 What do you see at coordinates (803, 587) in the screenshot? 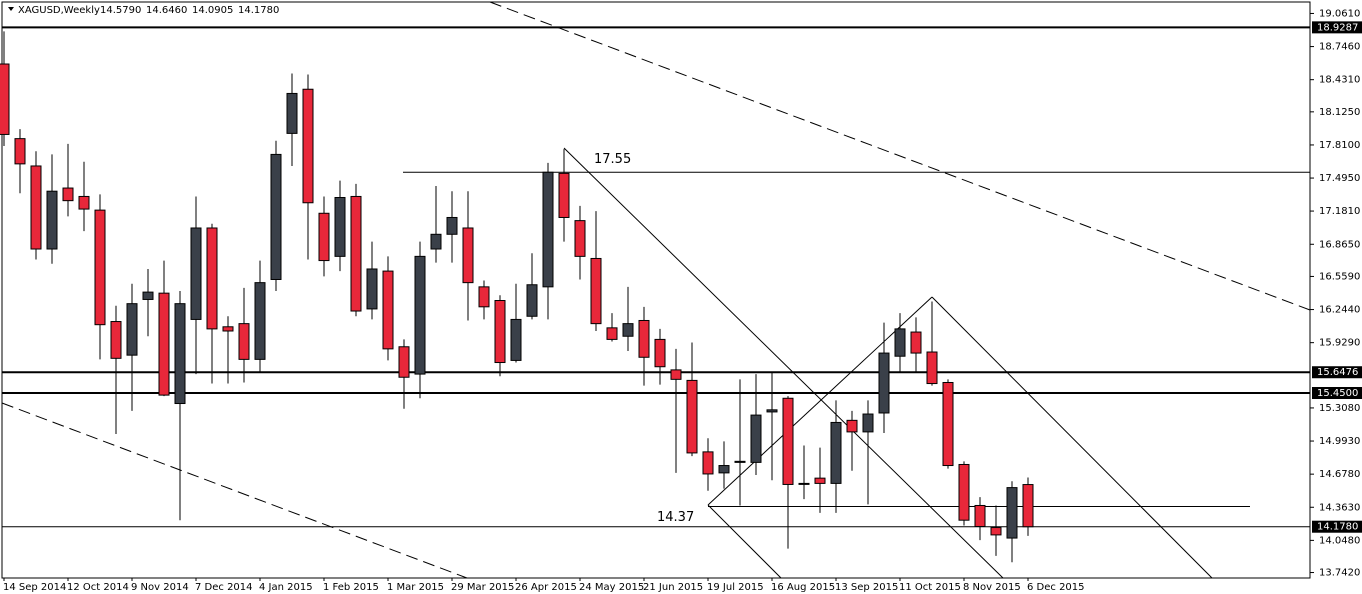
I see `x-tick-label: 16 Aug 2015` at bounding box center [803, 587].